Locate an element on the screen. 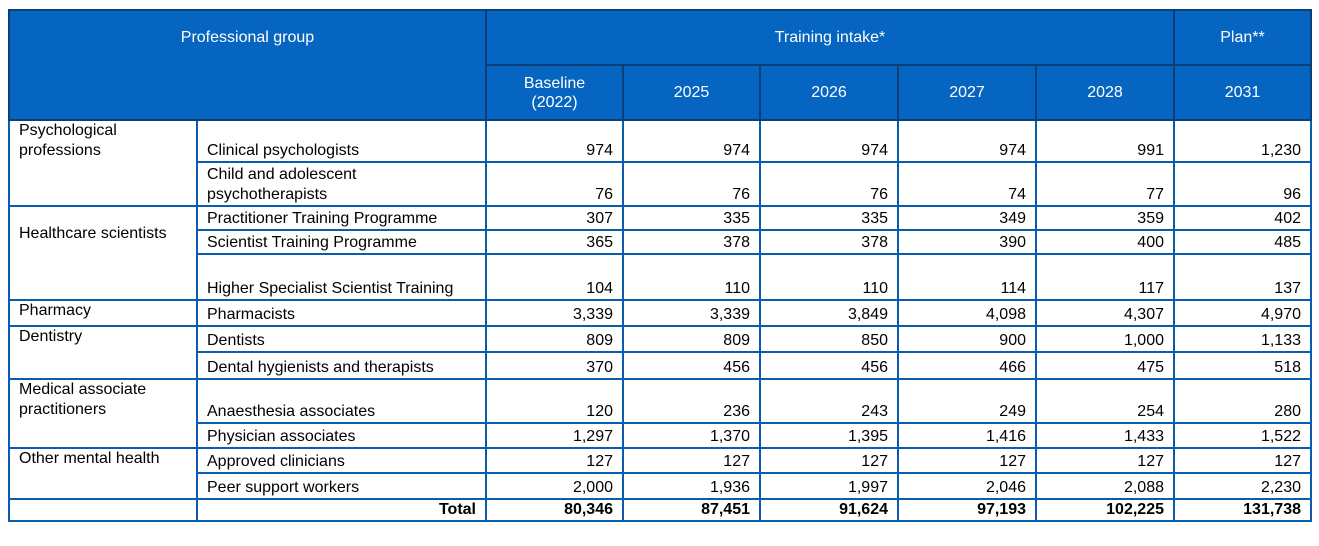 The height and width of the screenshot is (546, 1319). group-label: Other mental health is located at coordinates (103, 473).